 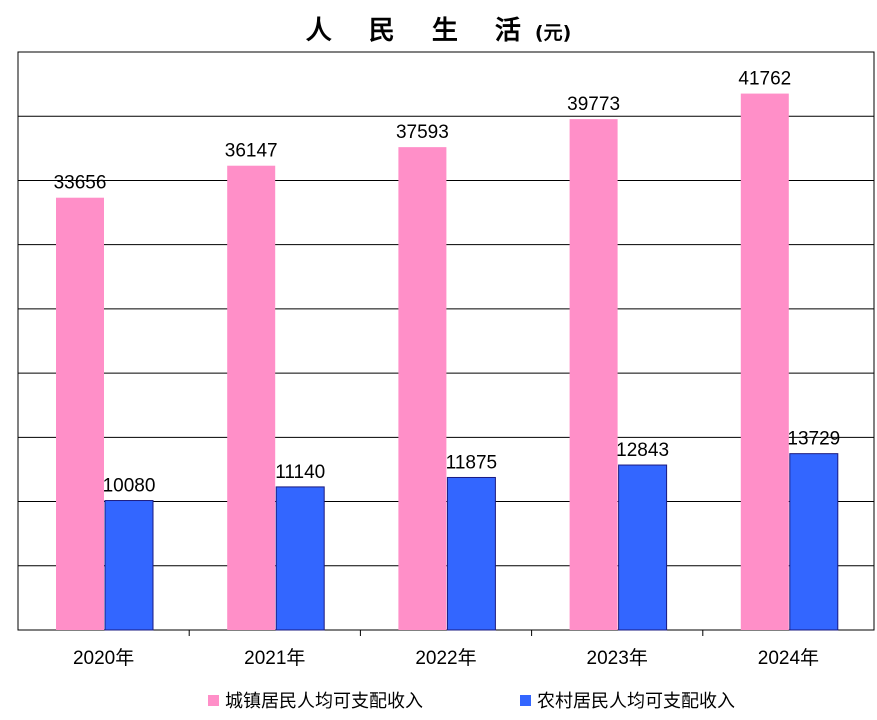 I want to click on data-label-rural: 12843, so click(x=642, y=450).